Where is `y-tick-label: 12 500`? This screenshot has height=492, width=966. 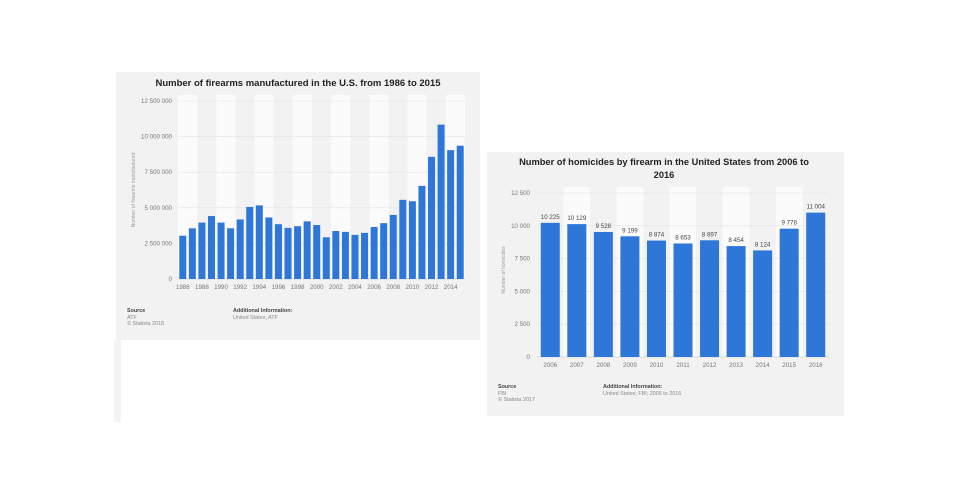 y-tick-label: 12 500 is located at coordinates (520, 193).